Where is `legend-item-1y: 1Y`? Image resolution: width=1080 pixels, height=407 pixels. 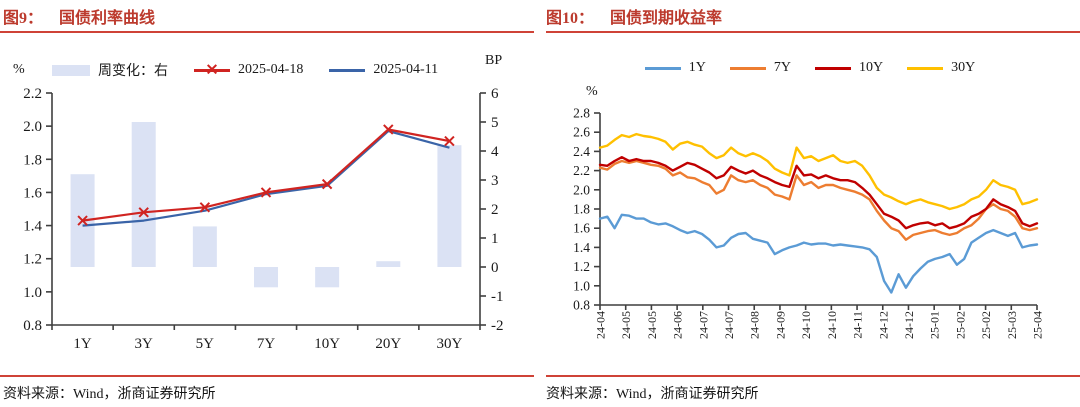 legend-item-1y: 1Y is located at coordinates (675, 68).